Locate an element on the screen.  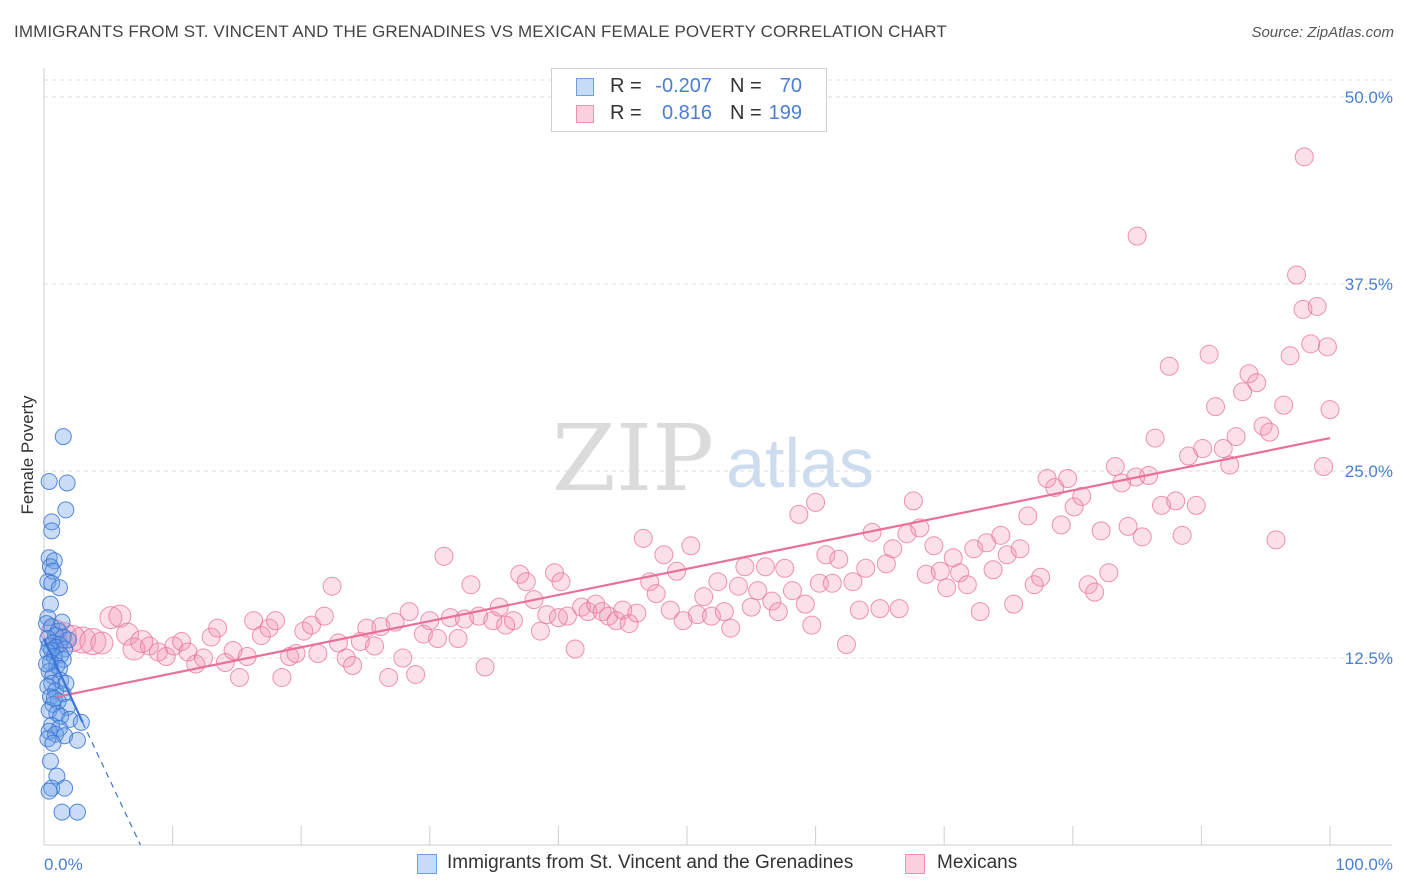
watermark: ZIP atlas is located at coordinates (713, 458).